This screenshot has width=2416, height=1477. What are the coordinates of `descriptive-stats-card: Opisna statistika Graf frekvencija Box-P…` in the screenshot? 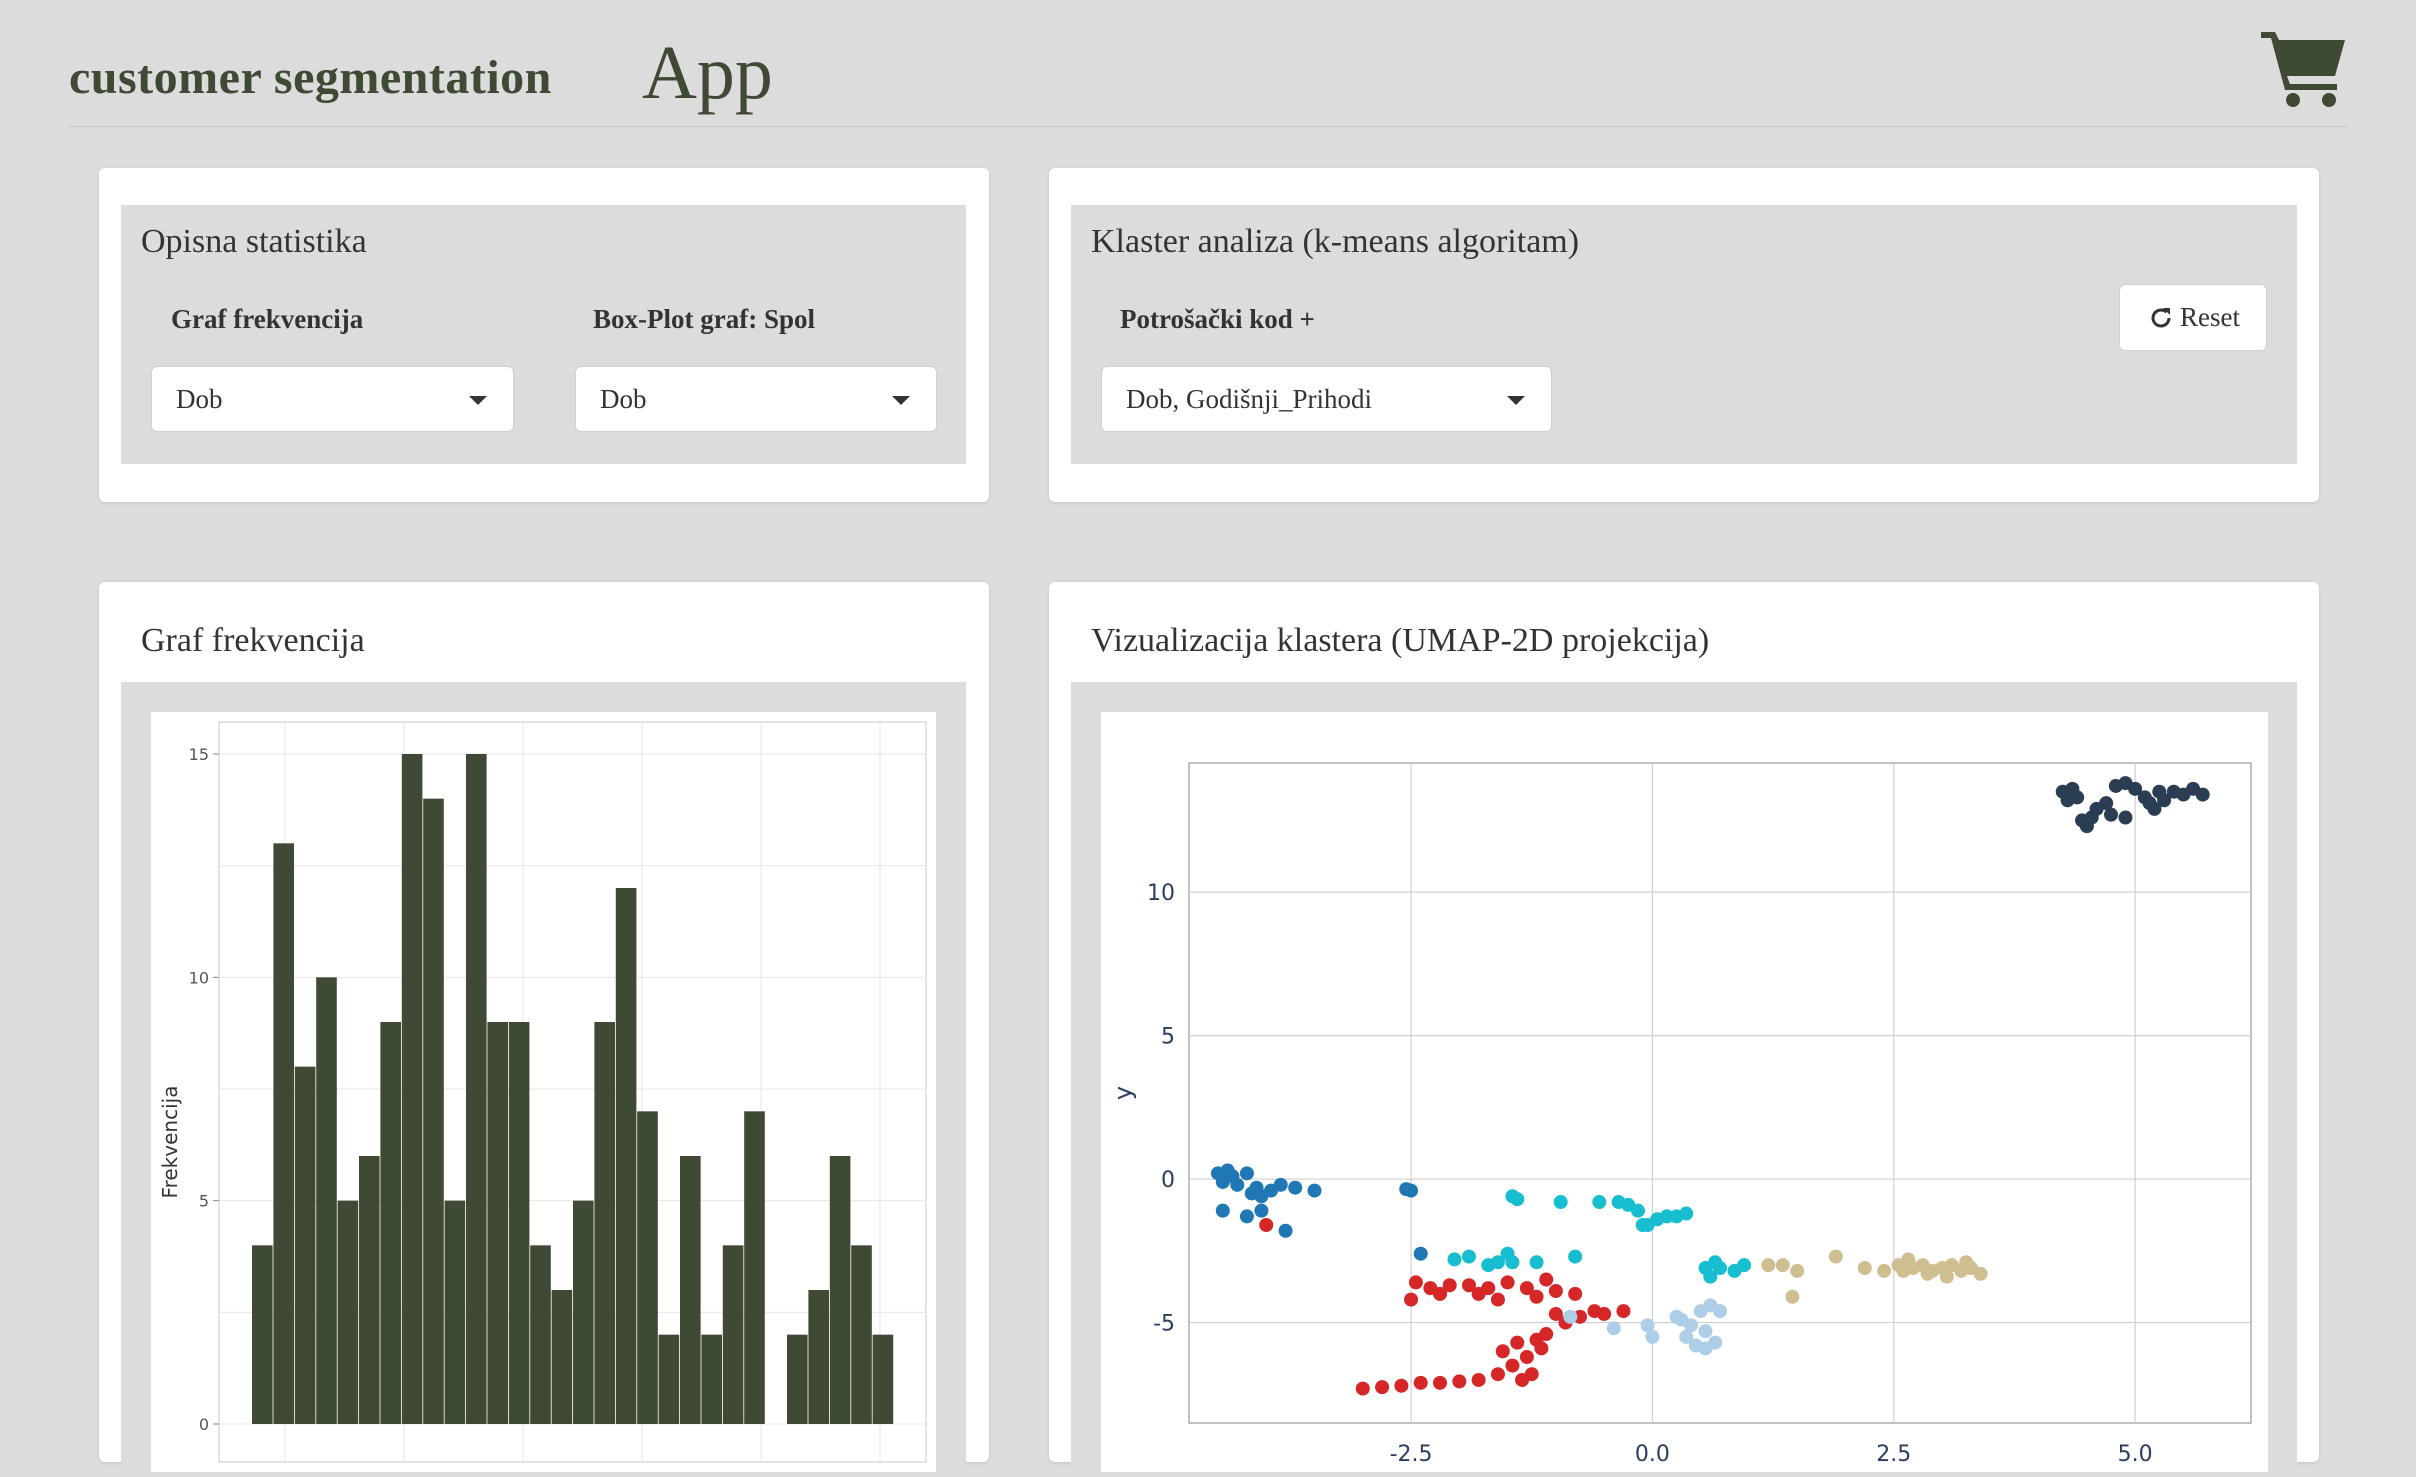 It's located at (544, 335).